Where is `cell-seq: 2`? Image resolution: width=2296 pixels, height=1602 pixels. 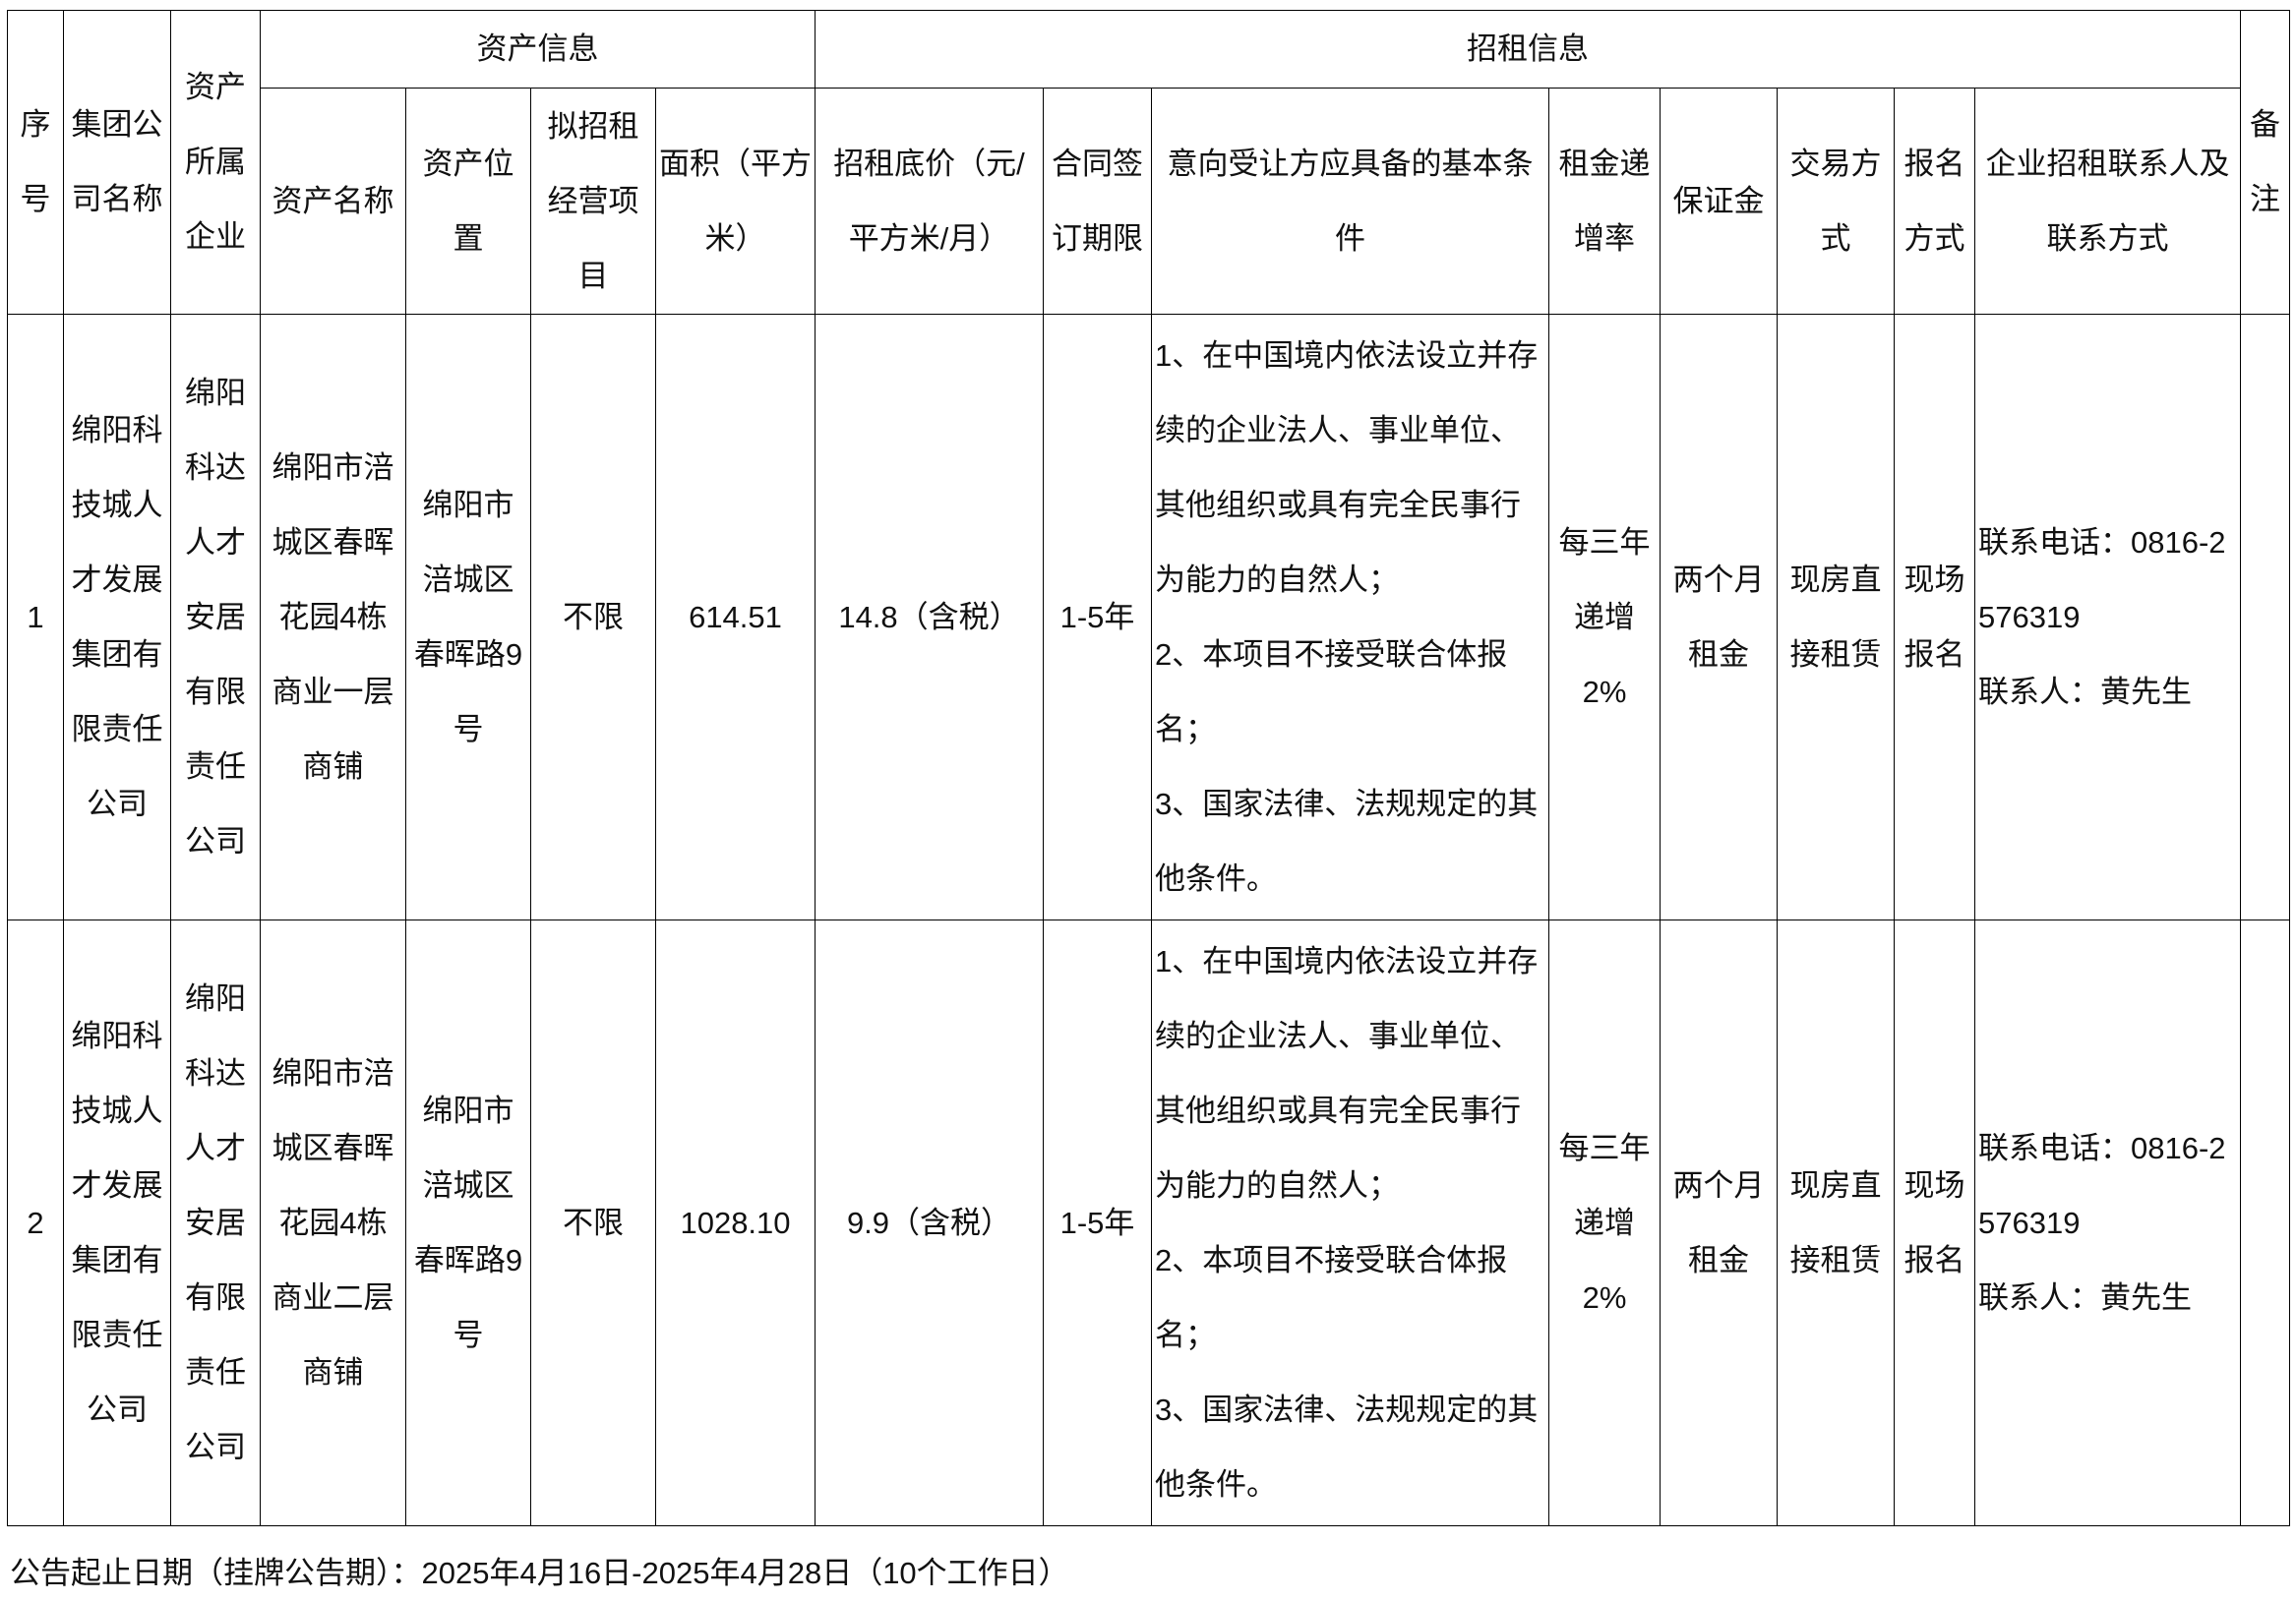 cell-seq: 2 is located at coordinates (35, 1223).